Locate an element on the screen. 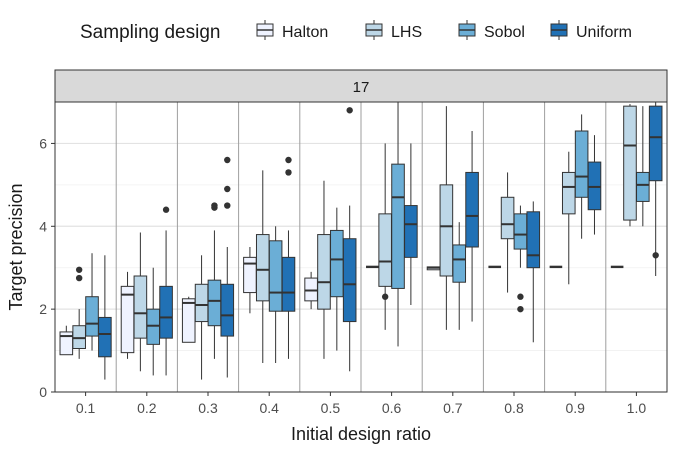 The width and height of the screenshot is (677, 457). y-axis-label: Target precision is located at coordinates (16, 246).